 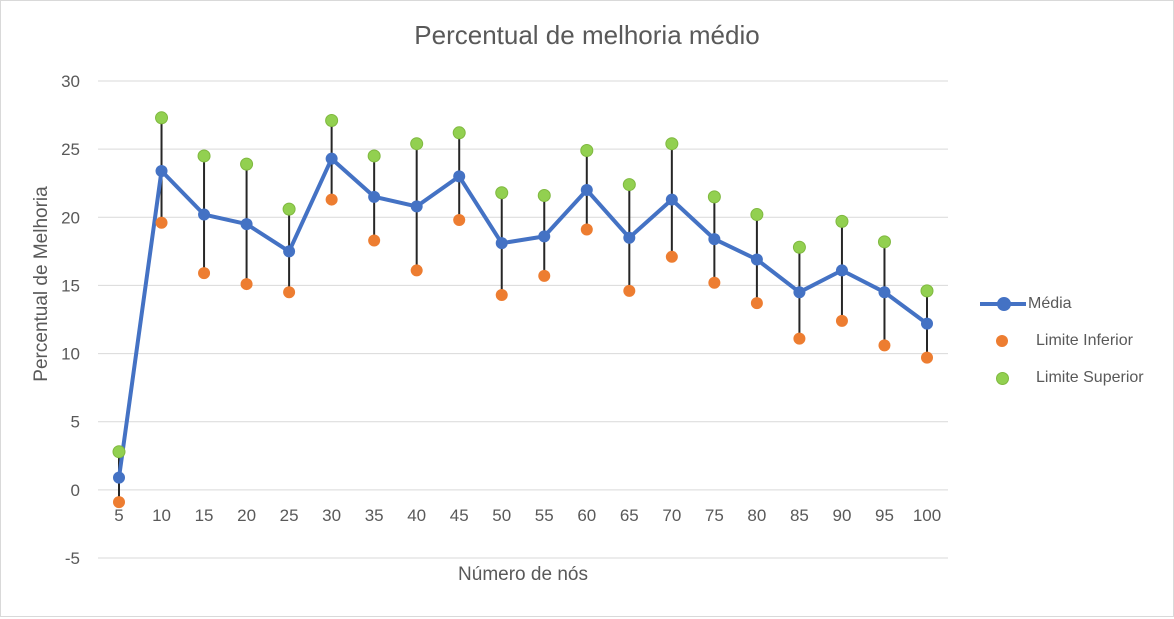 What do you see at coordinates (118, 515) in the screenshot?
I see `x-tick-label: 5` at bounding box center [118, 515].